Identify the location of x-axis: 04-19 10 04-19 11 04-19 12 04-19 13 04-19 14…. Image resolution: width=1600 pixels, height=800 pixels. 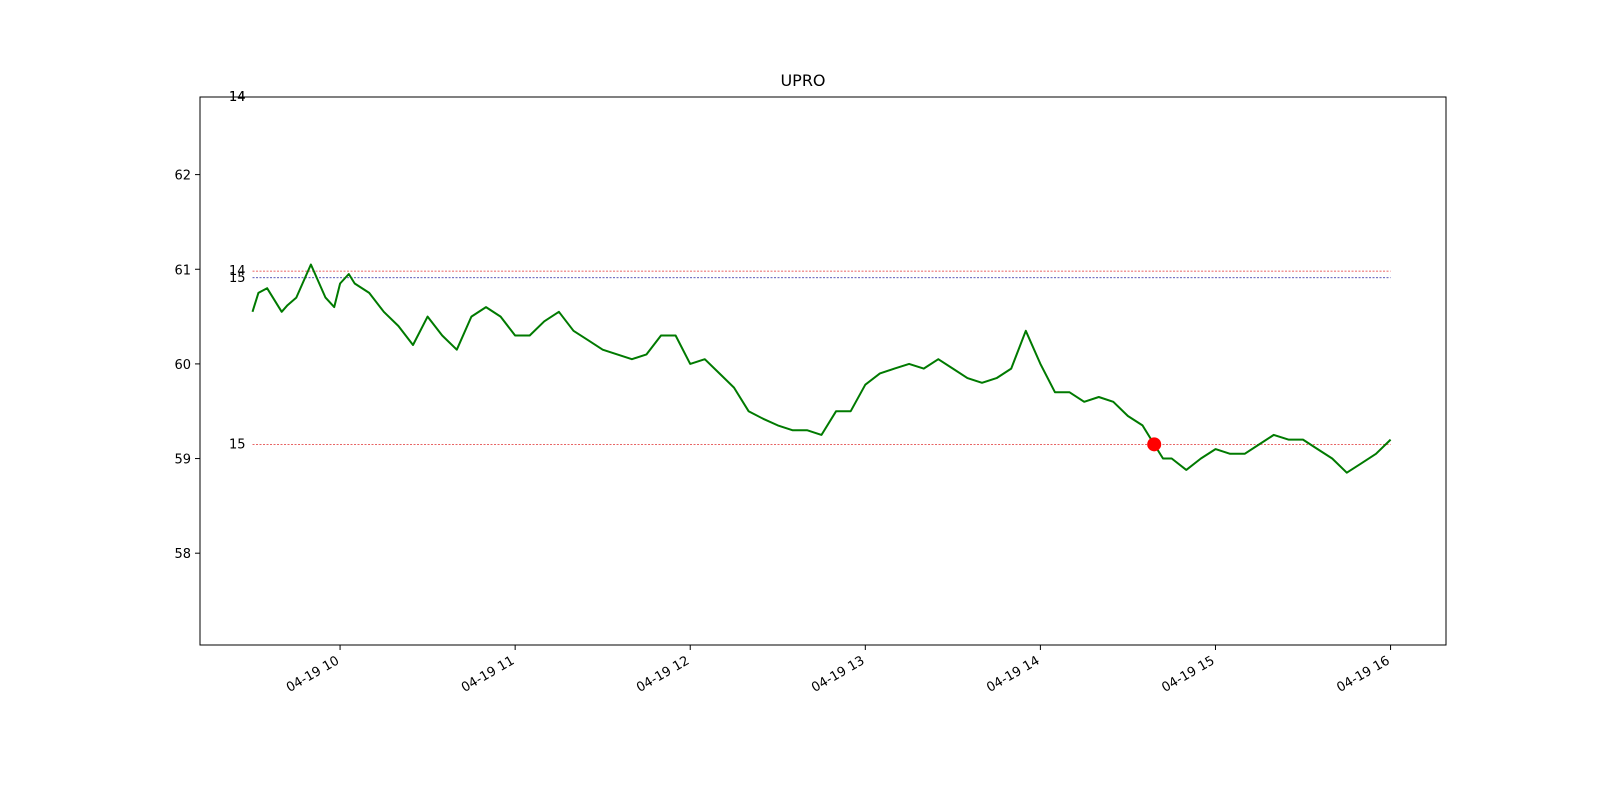
(838, 670).